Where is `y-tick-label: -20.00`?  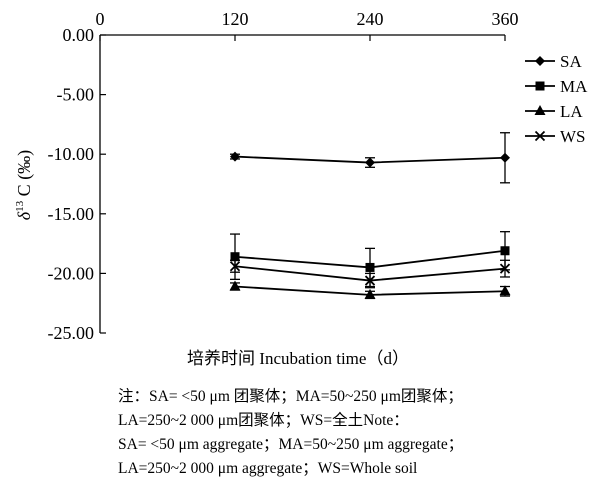
y-tick-label: -20.00 is located at coordinates (71, 273).